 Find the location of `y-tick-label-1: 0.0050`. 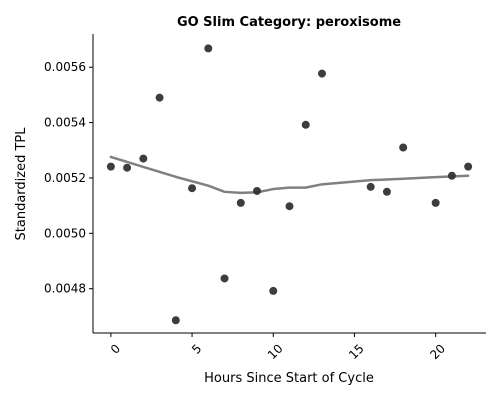

y-tick-label-1: 0.0050 is located at coordinates (65, 233).